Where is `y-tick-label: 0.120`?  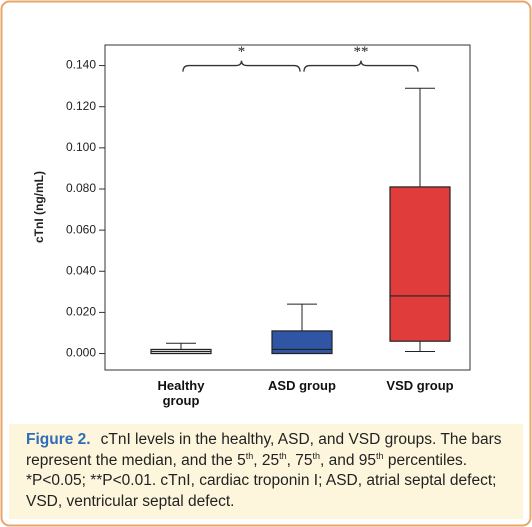
y-tick-label: 0.120 is located at coordinates (81, 106).